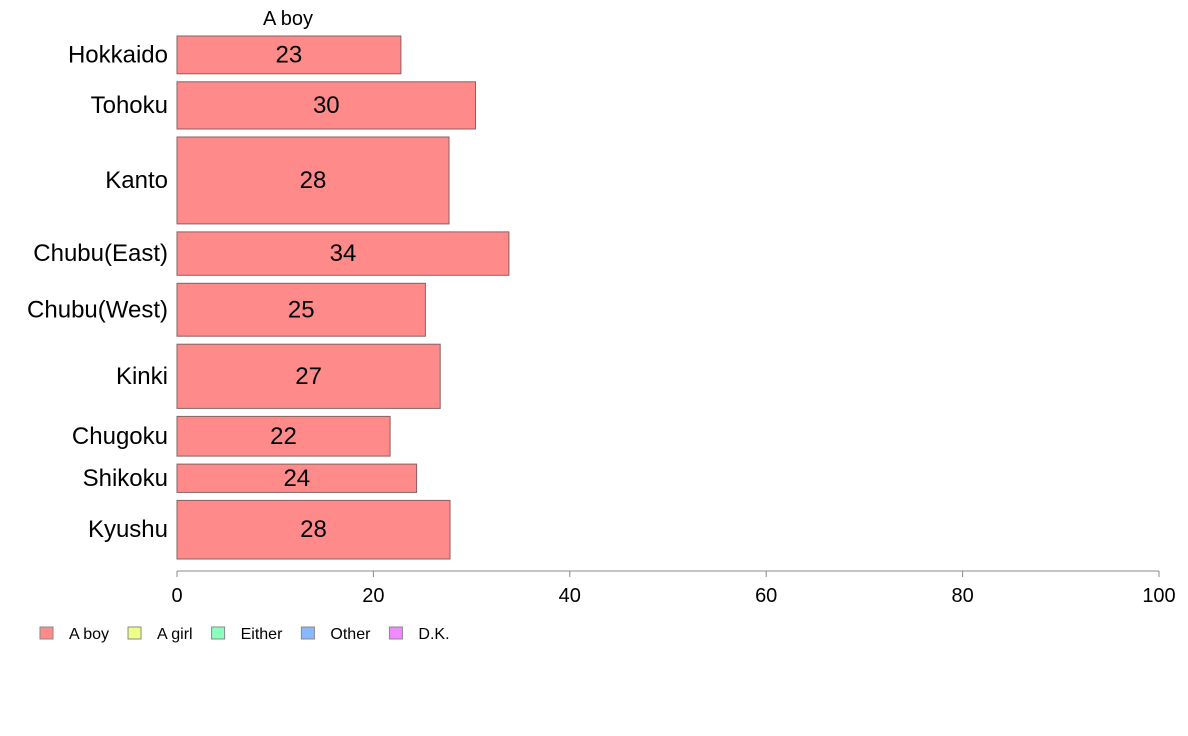 Image resolution: width=1188 pixels, height=736 pixels. What do you see at coordinates (97, 309) in the screenshot?
I see `category-label: Chubu(West)` at bounding box center [97, 309].